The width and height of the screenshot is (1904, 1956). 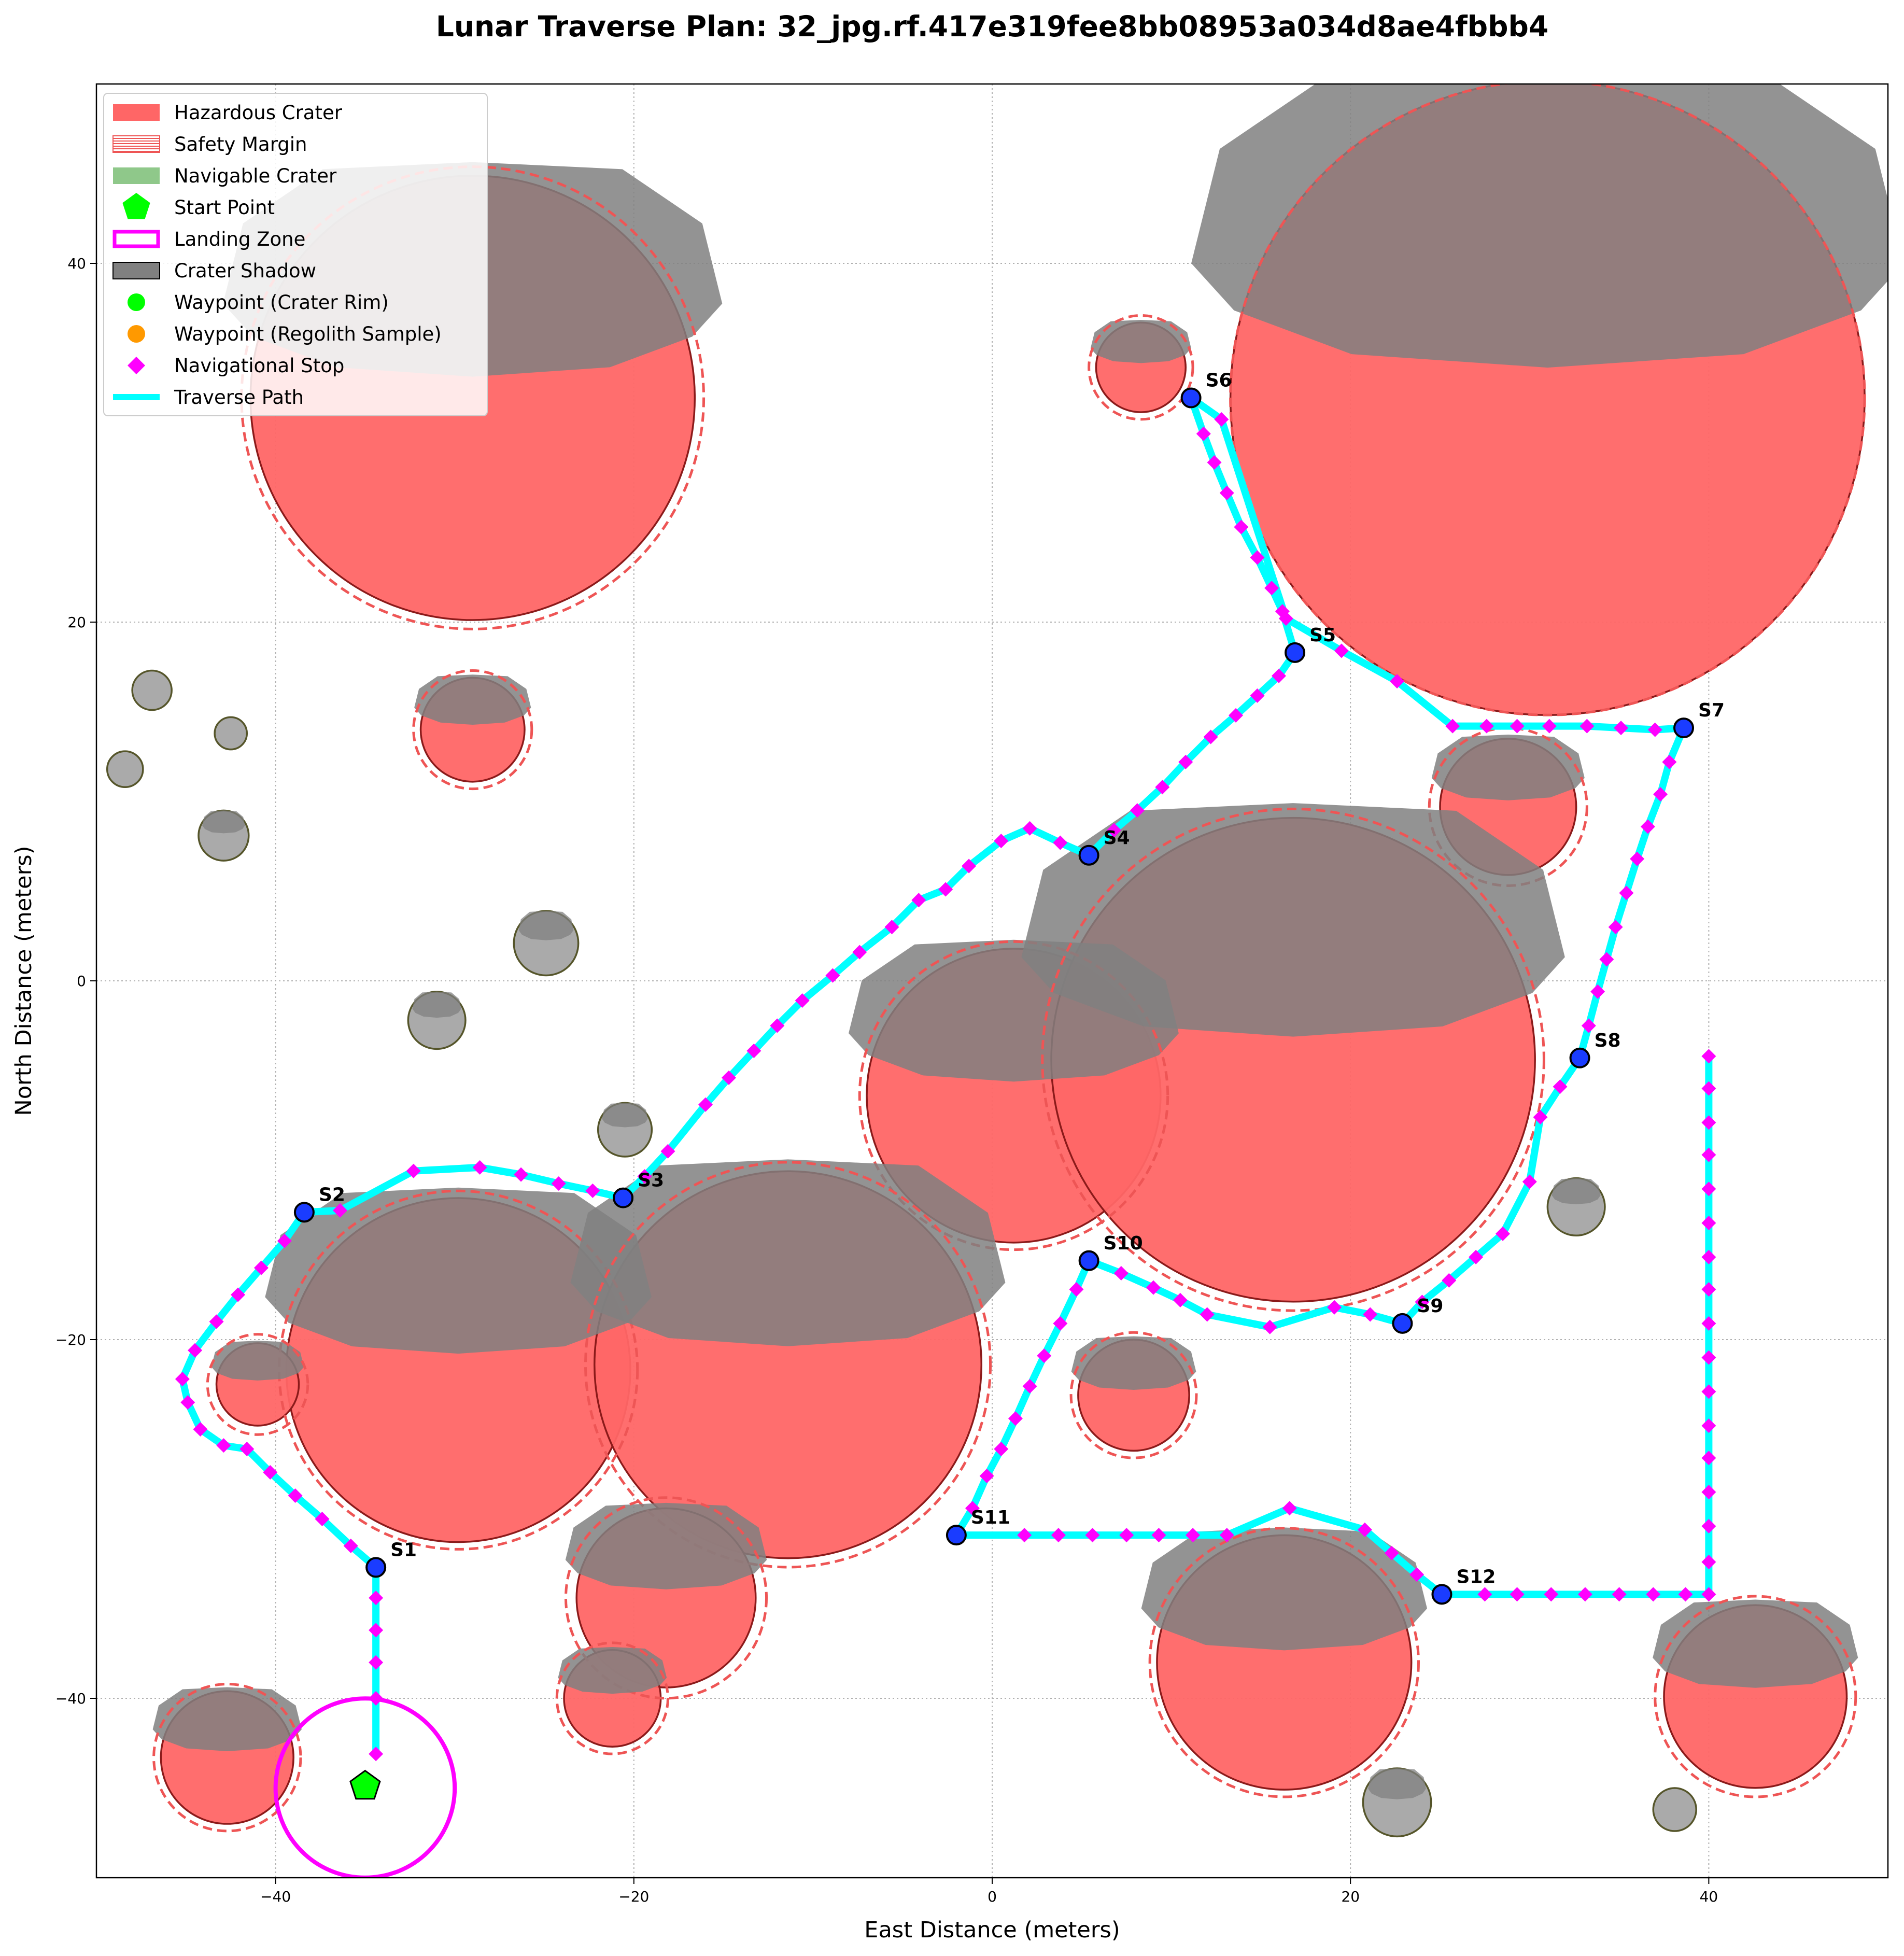 What do you see at coordinates (225, 176) in the screenshot?
I see `legend-entry: Navigable Crater` at bounding box center [225, 176].